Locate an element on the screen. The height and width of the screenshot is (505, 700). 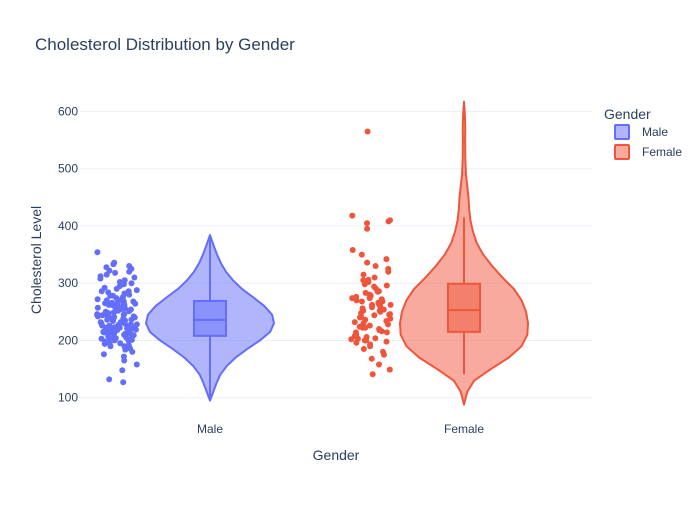
legend-label-male: Male is located at coordinates (655, 132).